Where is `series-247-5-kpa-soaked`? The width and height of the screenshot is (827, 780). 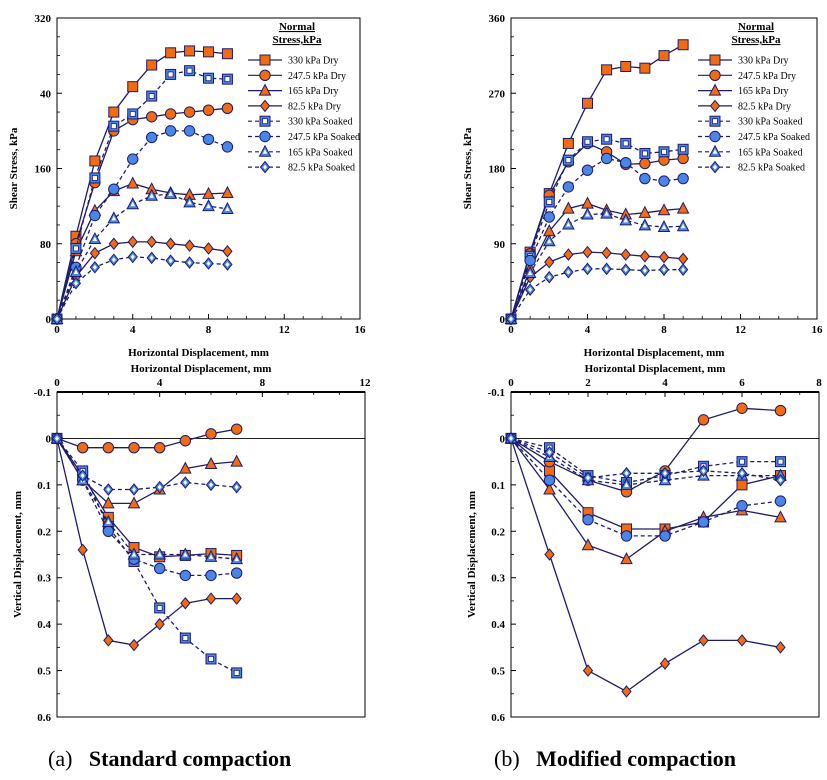
series-247-5-kpa-soaked is located at coordinates (597, 238).